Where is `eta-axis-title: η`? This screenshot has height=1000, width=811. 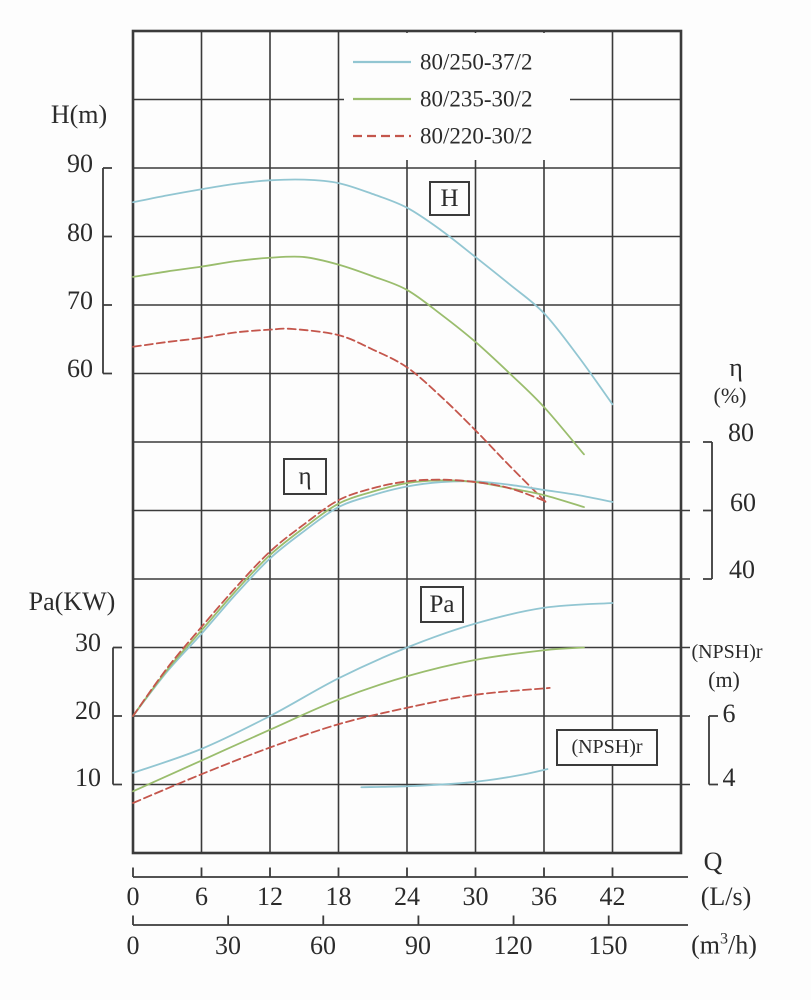
eta-axis-title: η is located at coordinates (736, 367).